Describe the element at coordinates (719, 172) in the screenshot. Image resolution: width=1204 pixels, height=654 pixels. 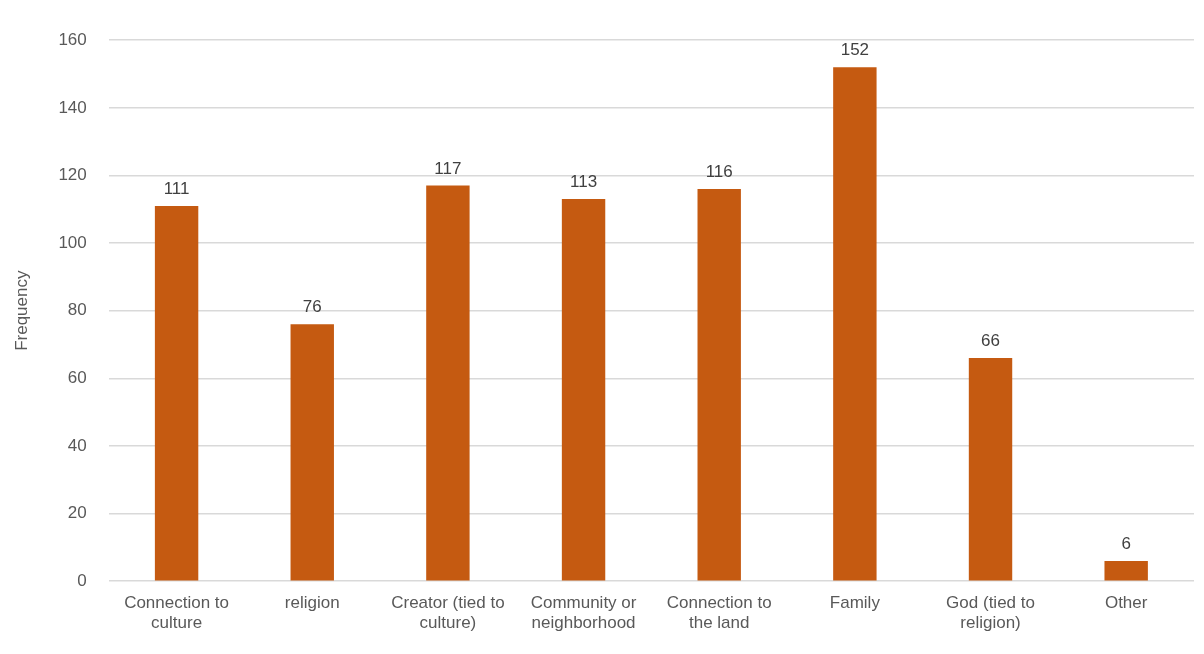
I see `data-label: 116` at that location.